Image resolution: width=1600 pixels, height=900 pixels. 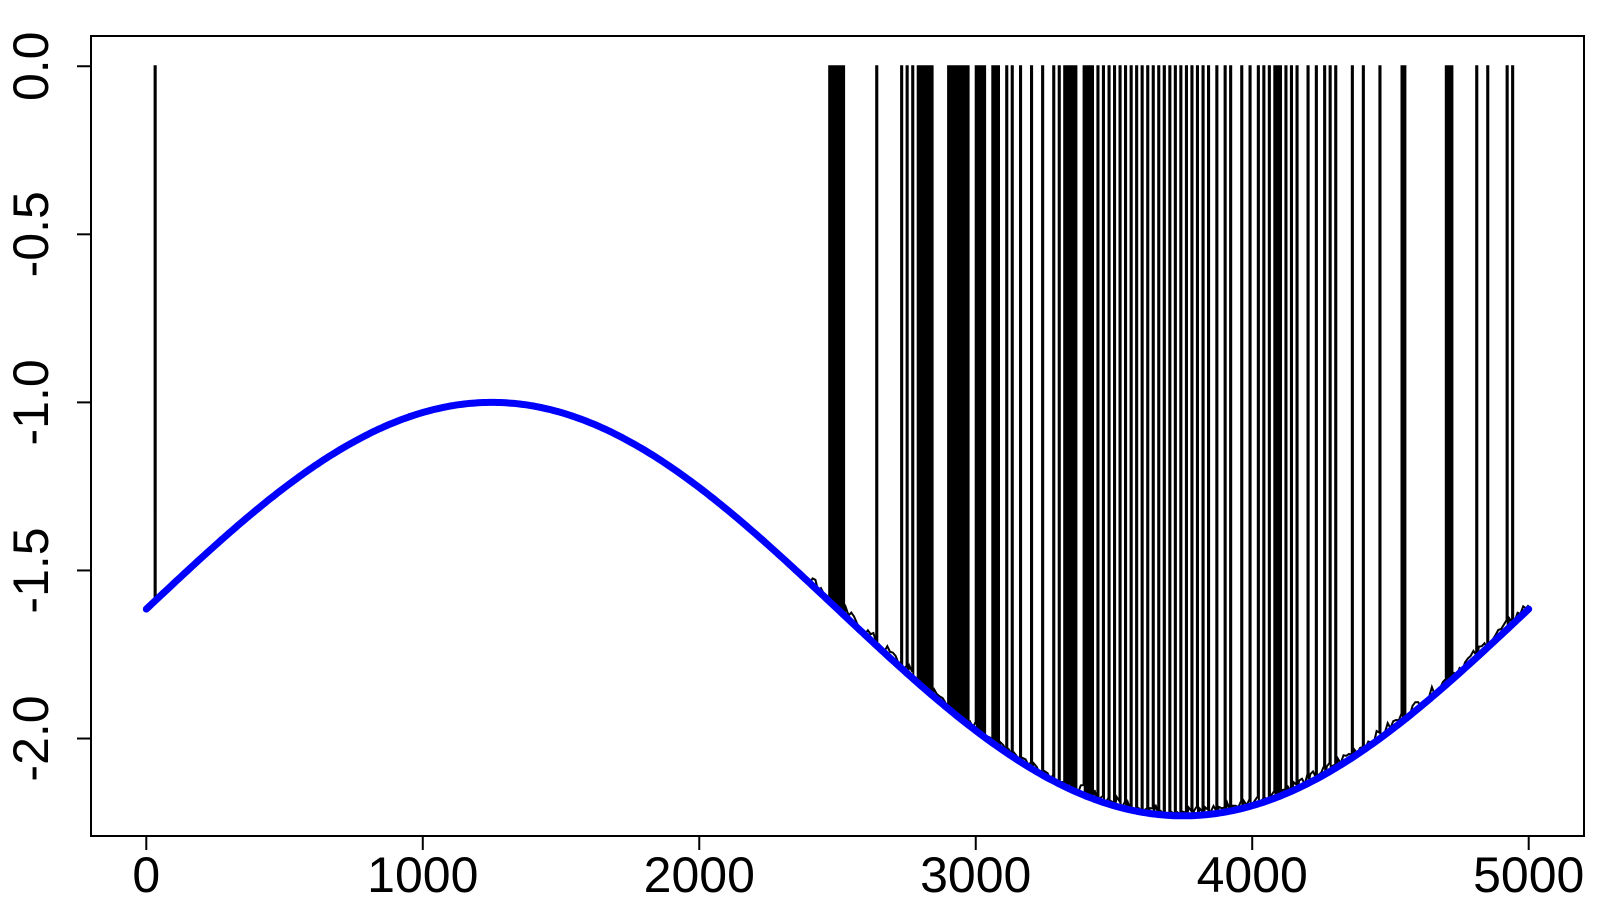 I want to click on x-tick-label: 3000, so click(x=975, y=873).